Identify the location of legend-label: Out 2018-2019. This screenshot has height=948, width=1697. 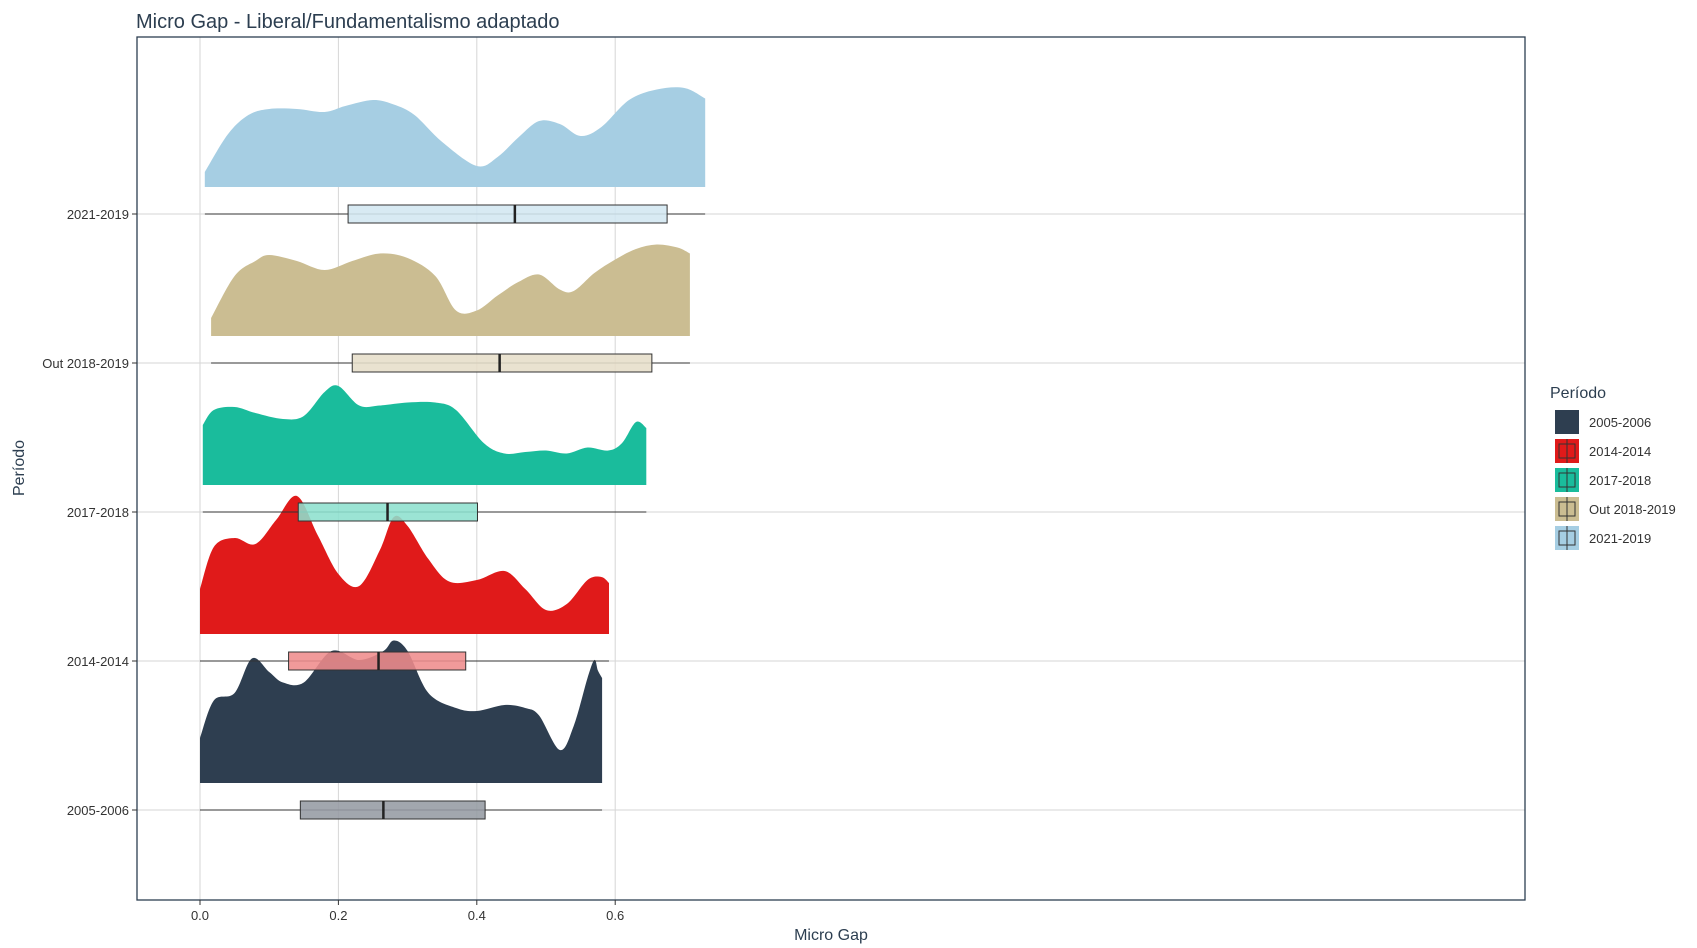
(1632, 509).